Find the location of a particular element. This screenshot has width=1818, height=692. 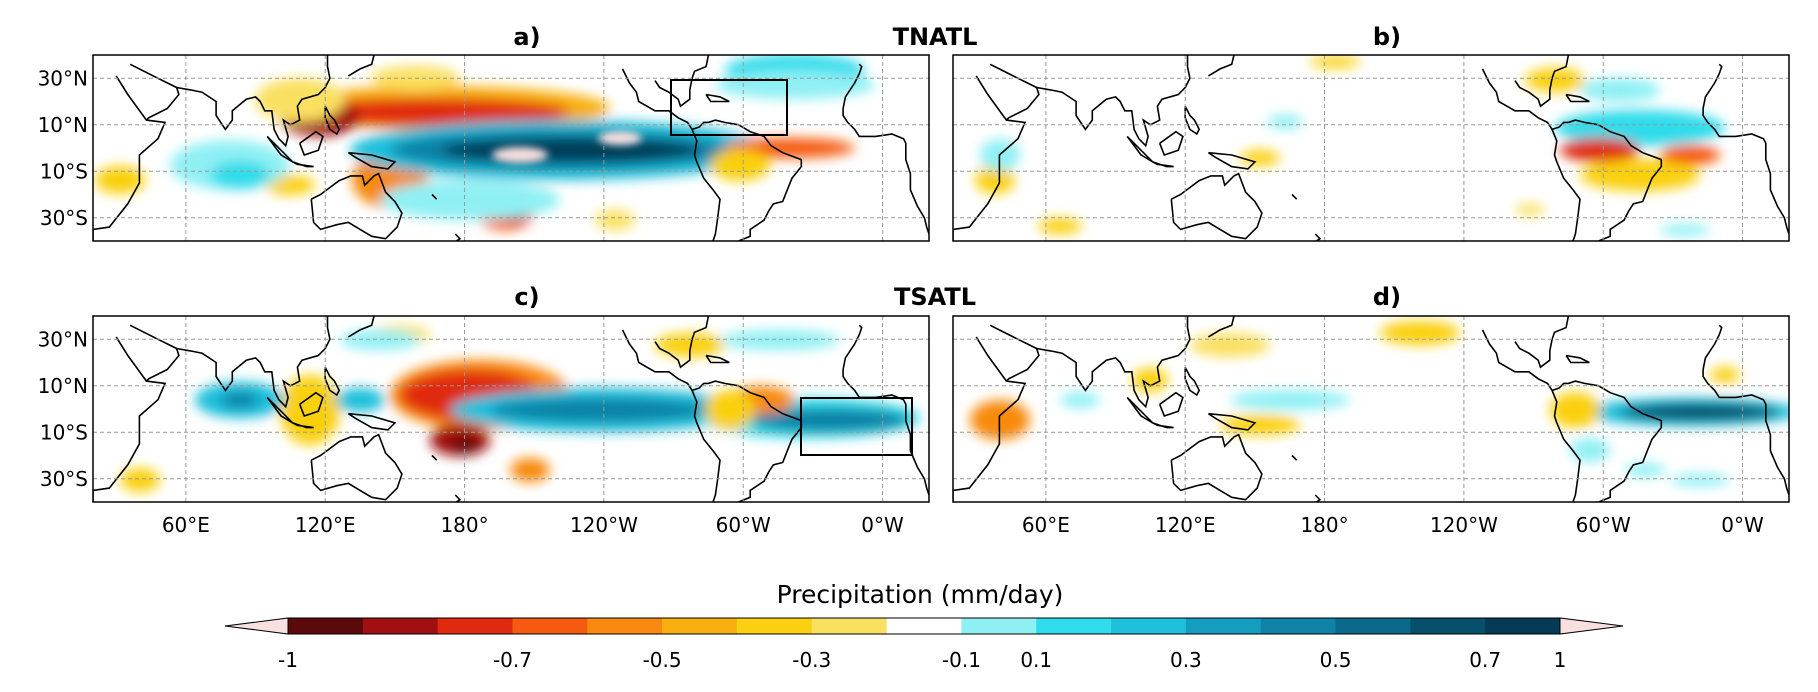

colorbar-tick-label: -0.1 is located at coordinates (961, 660).